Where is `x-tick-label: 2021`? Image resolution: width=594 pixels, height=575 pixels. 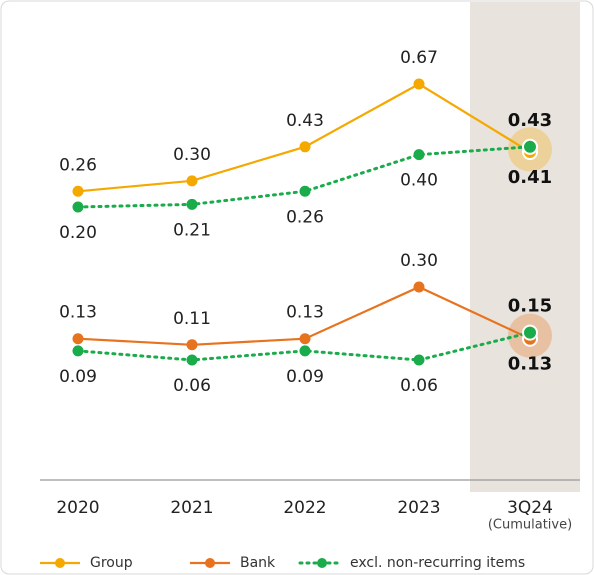 x-tick-label: 2021 is located at coordinates (191, 508).